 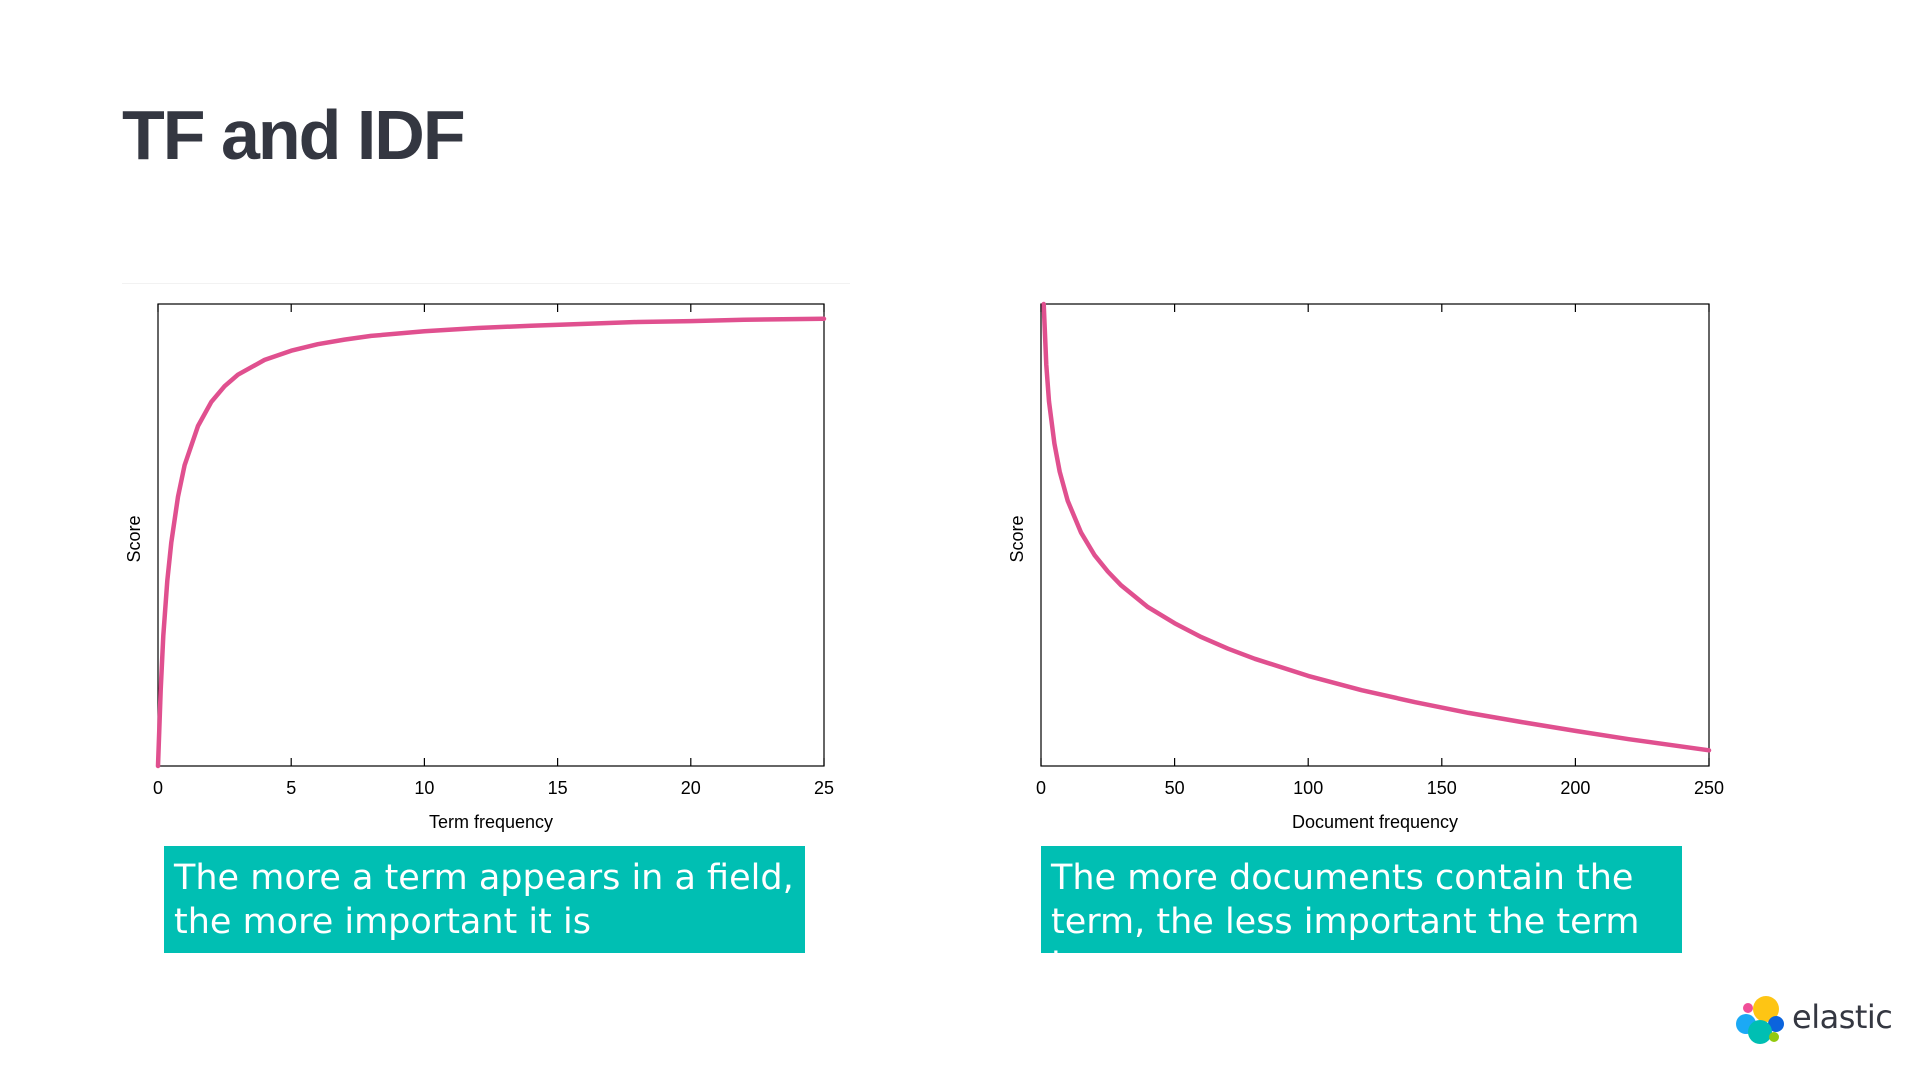 I want to click on x-tick-label: 25, so click(x=824, y=788).